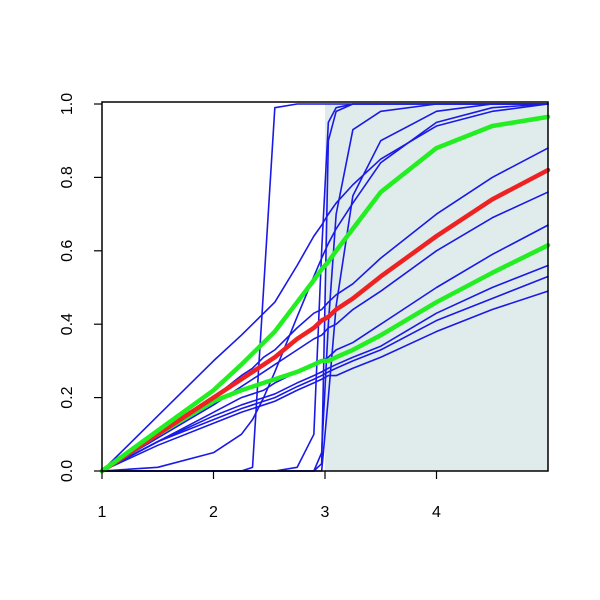 The height and width of the screenshot is (600, 600). Describe the element at coordinates (67, 104) in the screenshot. I see `y-tick-label: 1.0` at that location.